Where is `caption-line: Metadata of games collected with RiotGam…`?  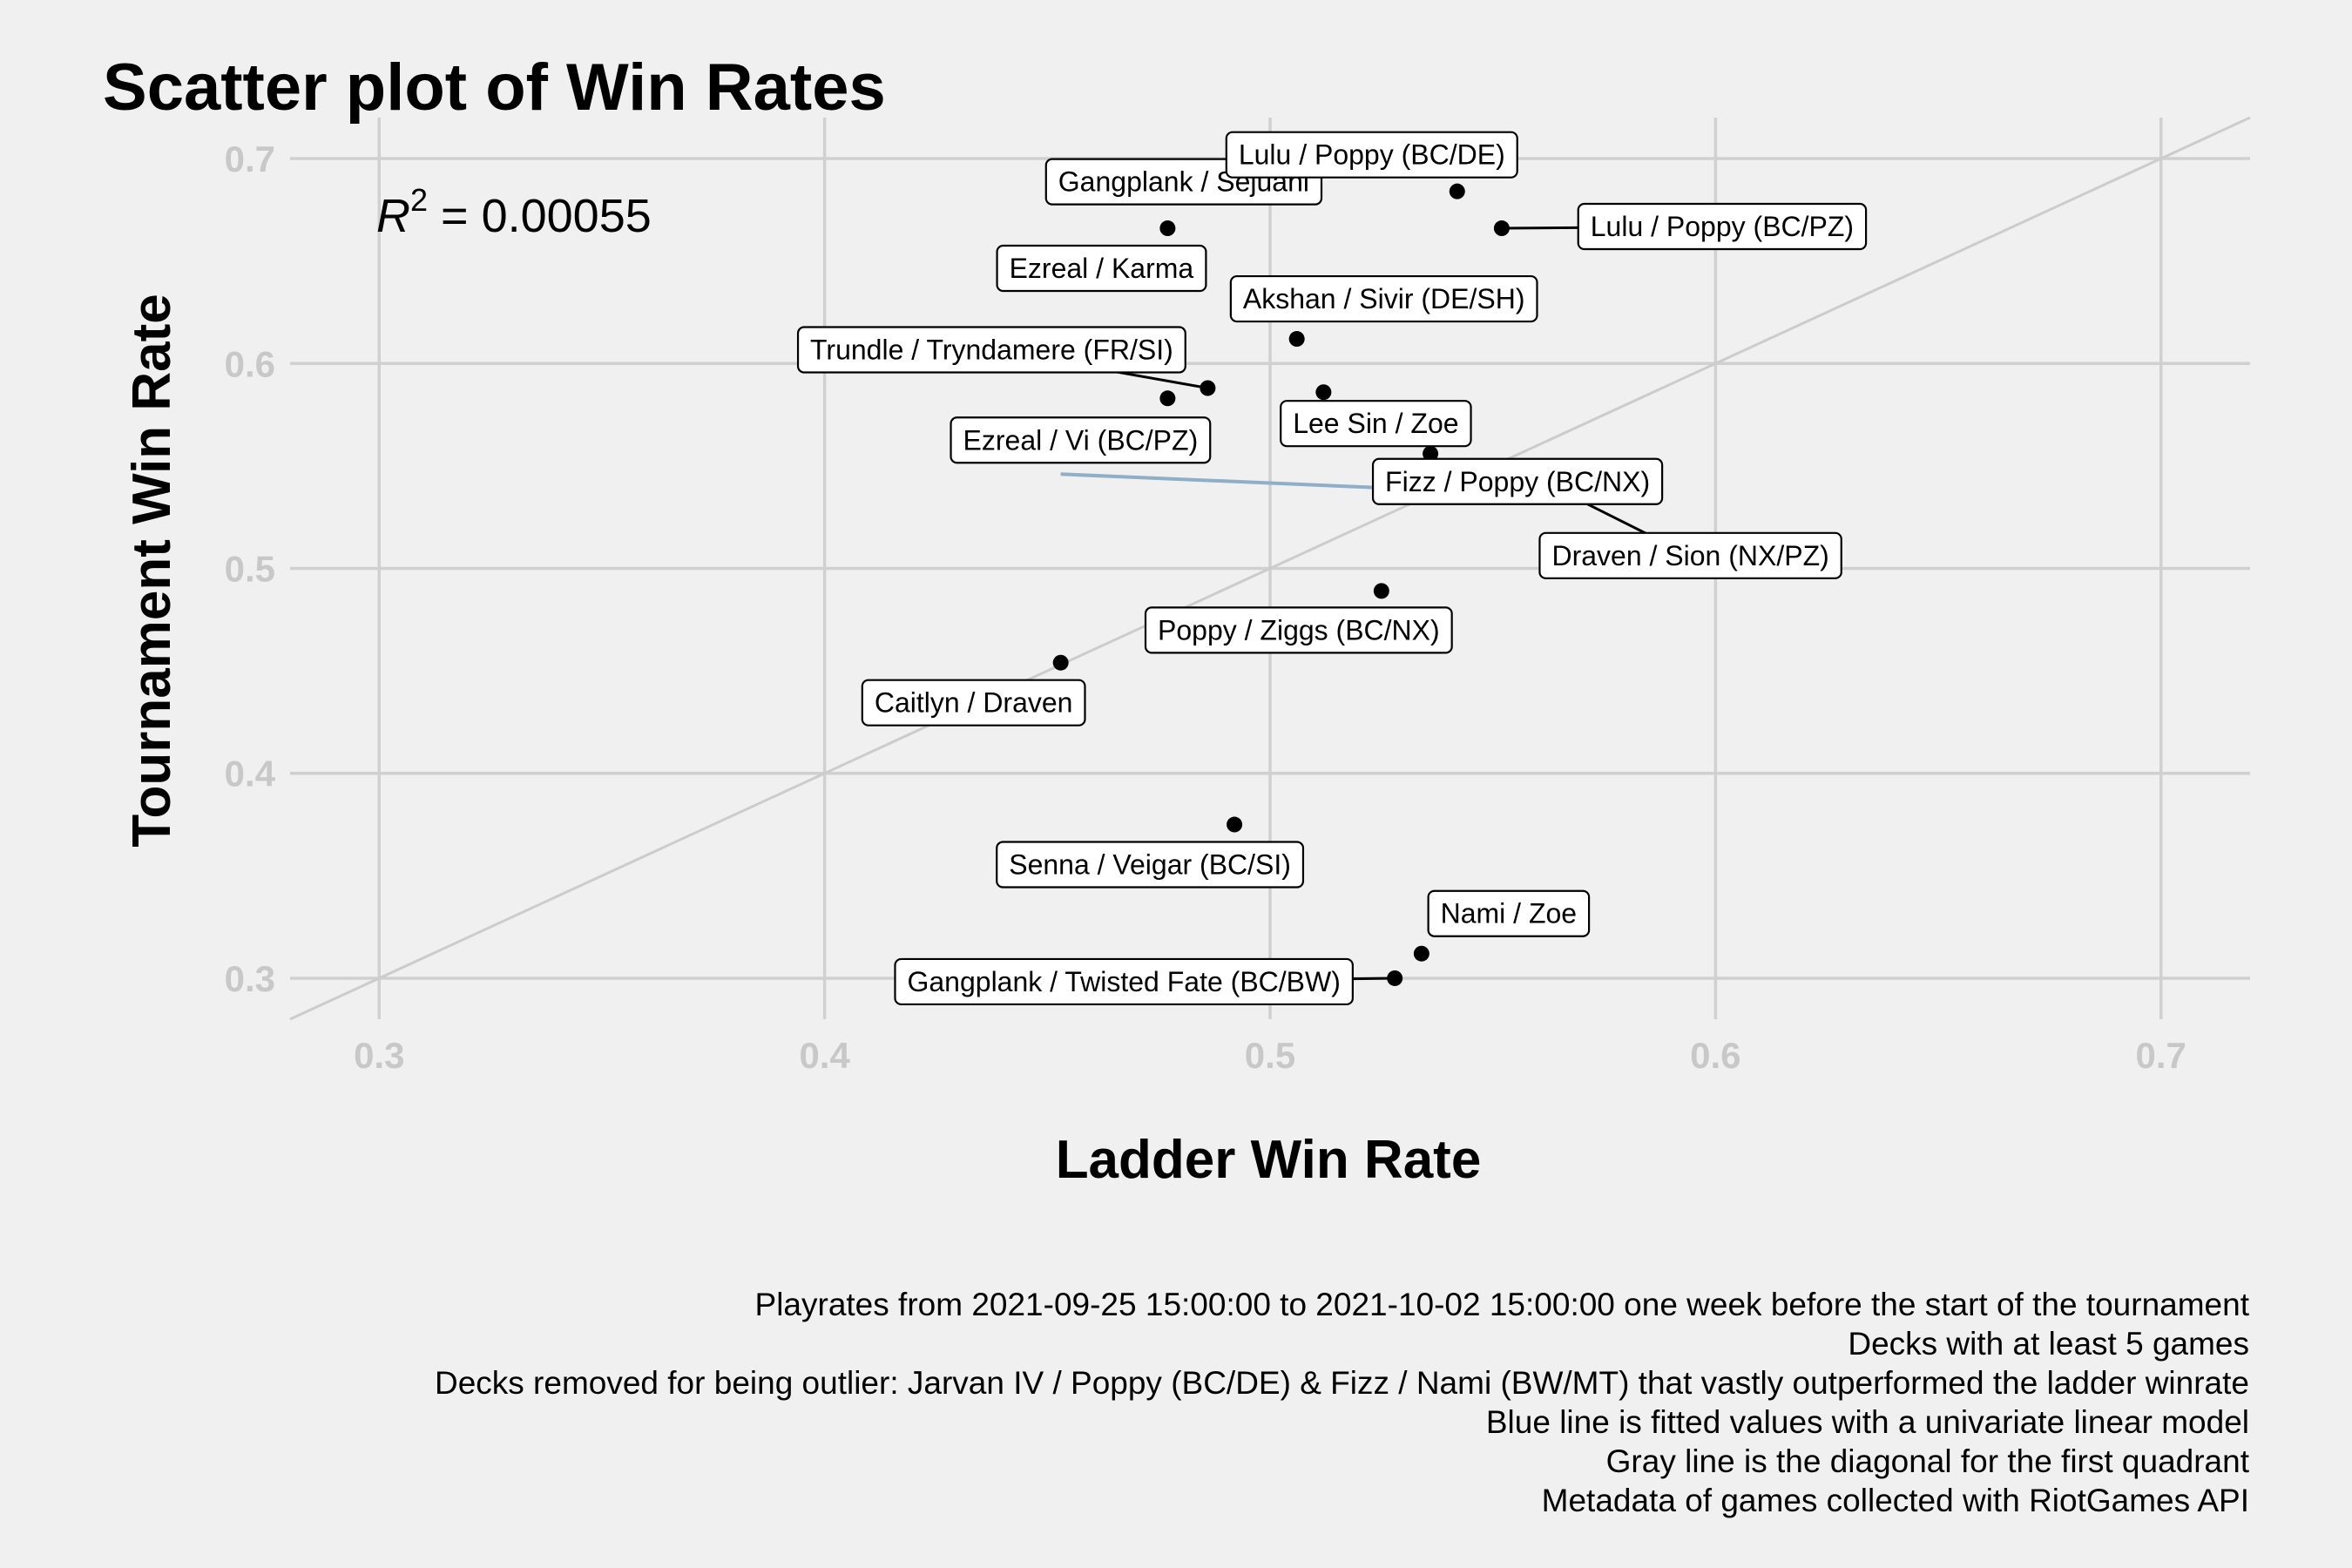
caption-line: Metadata of games collected with RiotGam… is located at coordinates (1895, 1500).